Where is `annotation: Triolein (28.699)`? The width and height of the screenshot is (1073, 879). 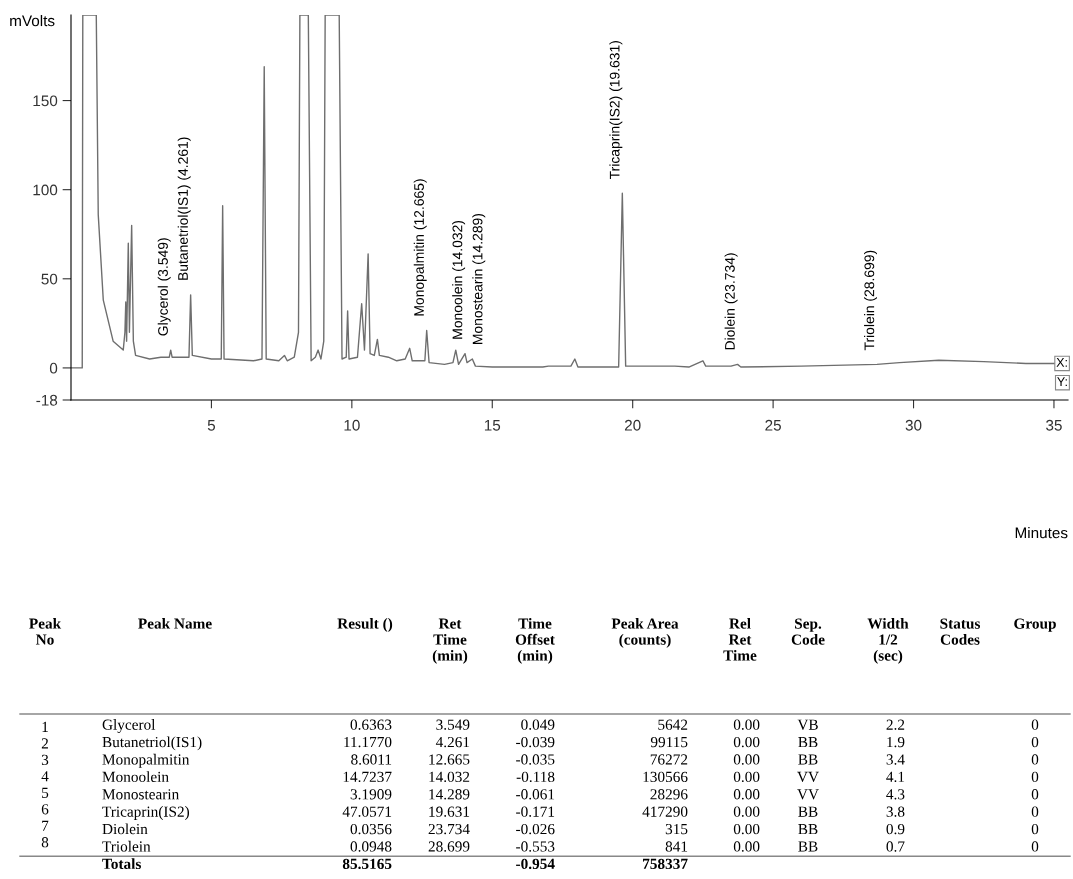 annotation: Triolein (28.699) is located at coordinates (870, 300).